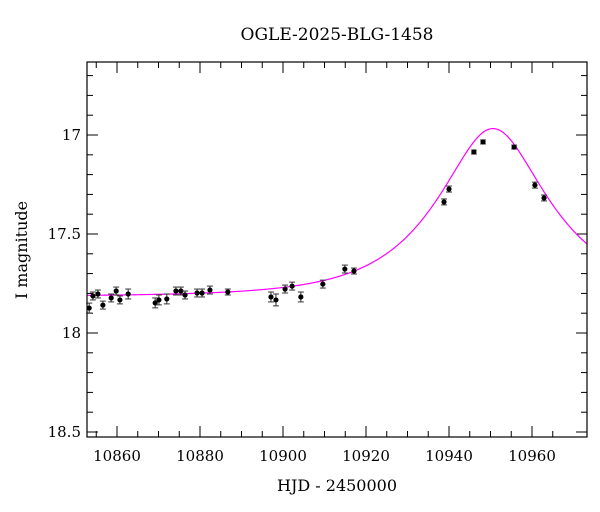 This screenshot has width=600, height=512. Describe the element at coordinates (71, 333) in the screenshot. I see `y-tick-label: 18` at that location.